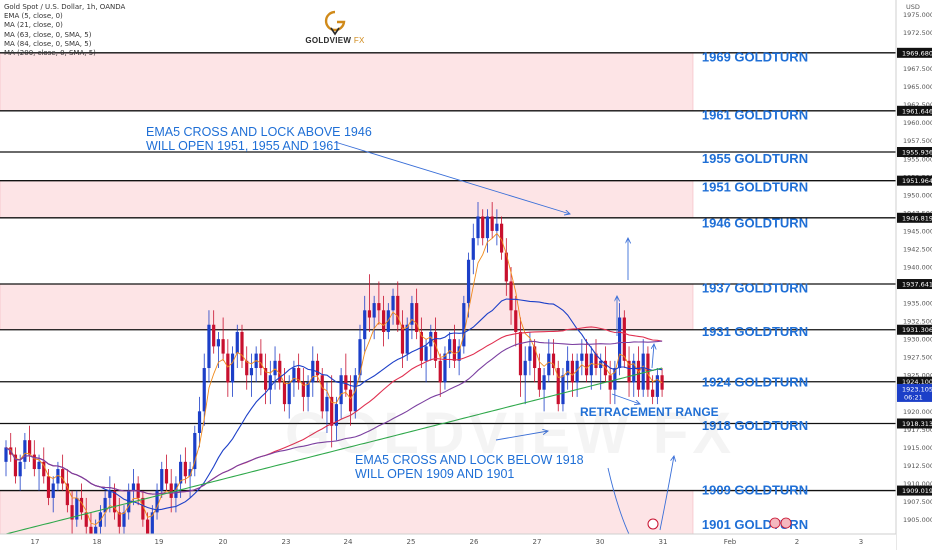  Describe the element at coordinates (510, 433) in the screenshot. I see `watermark: GOLDVIEW FX` at that location.